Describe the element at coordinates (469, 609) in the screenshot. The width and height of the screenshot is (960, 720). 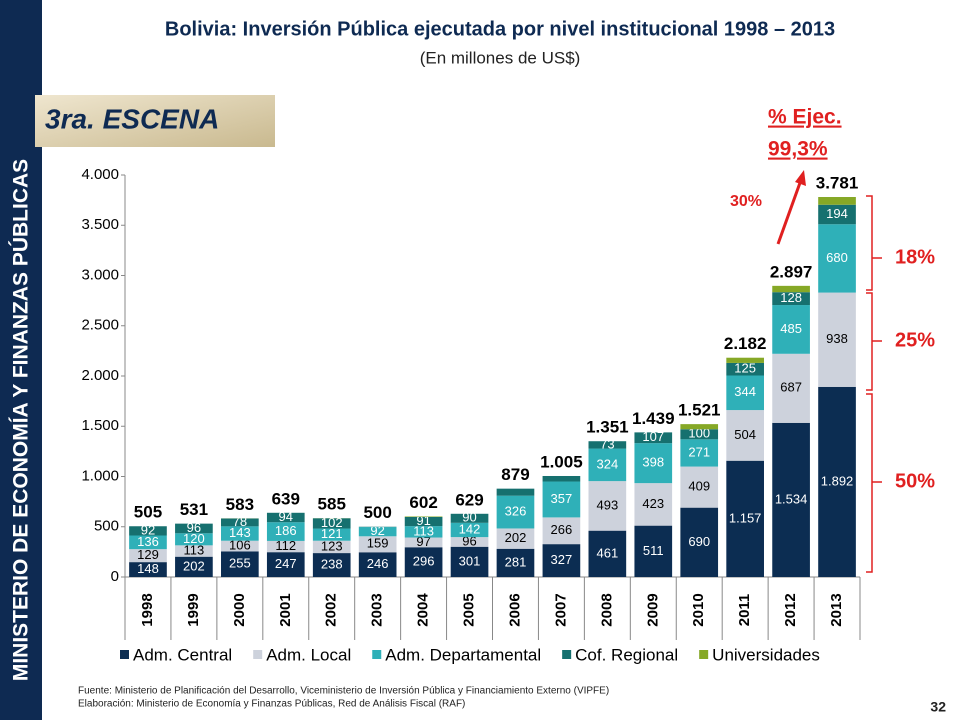
I see `x-tick-label: 2005` at that location.